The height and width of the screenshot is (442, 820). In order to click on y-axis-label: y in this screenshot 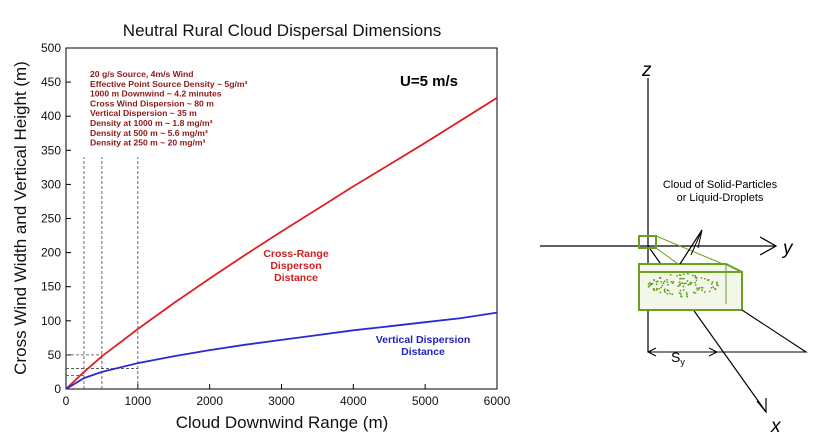, I will do `click(787, 248)`.